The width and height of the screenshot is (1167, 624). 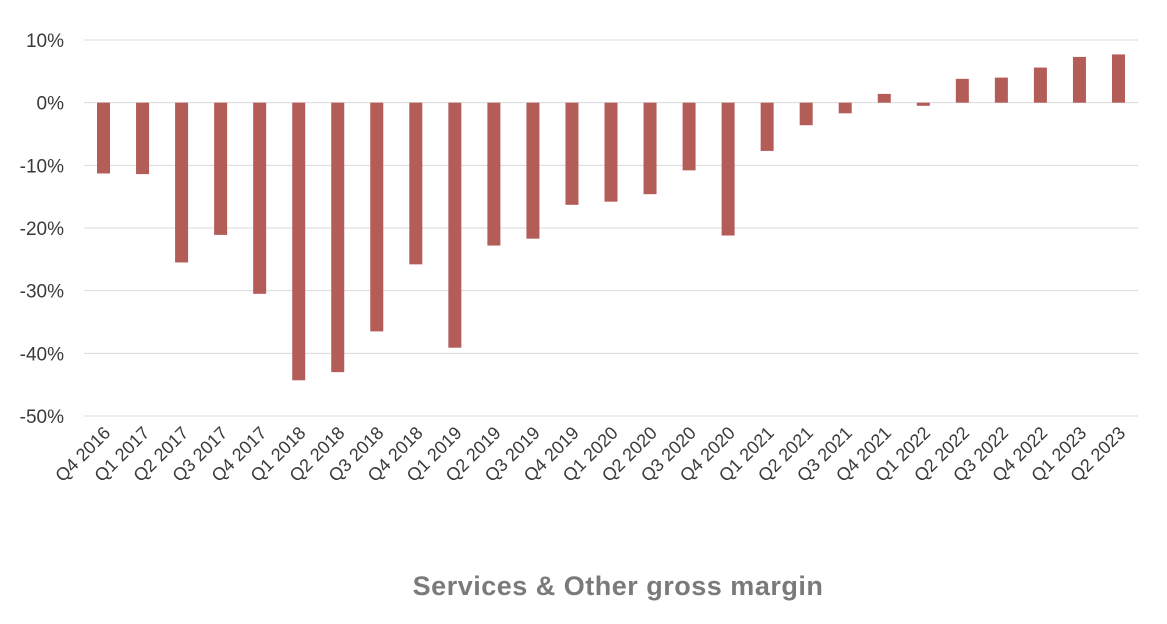 I want to click on y-tick-label: -10%, so click(x=42, y=166).